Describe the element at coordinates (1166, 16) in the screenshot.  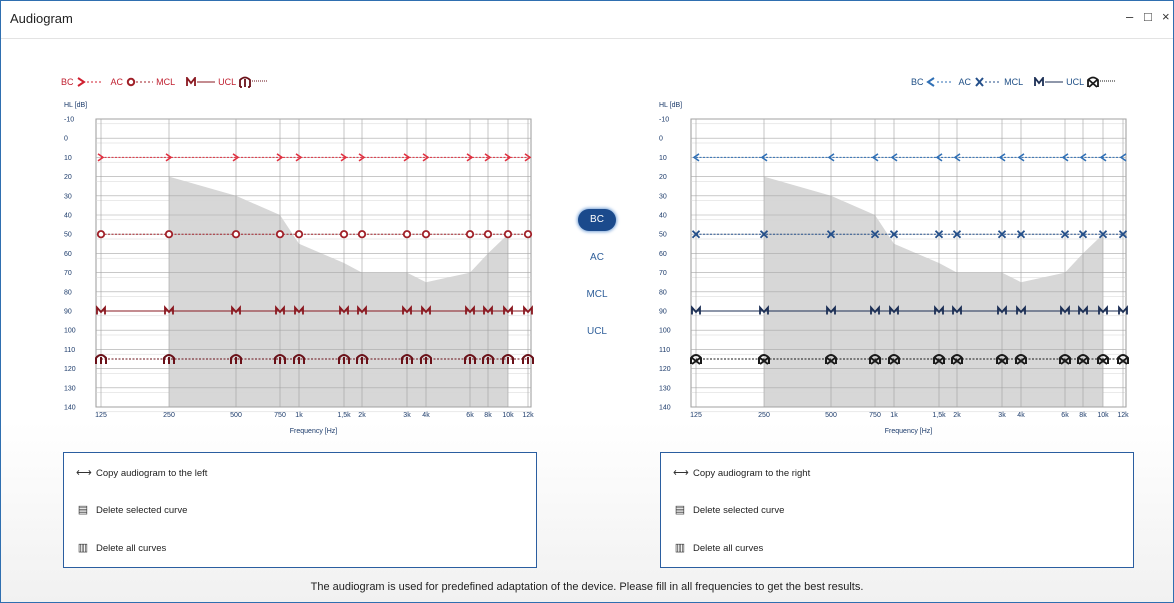
I see `close-icon: ×` at that location.